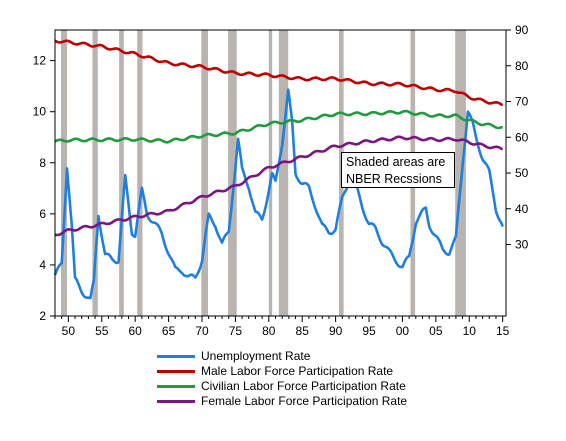 The width and height of the screenshot is (566, 441). What do you see at coordinates (304, 401) in the screenshot?
I see `legend-label-female: Female Labor Force Participation Rate` at bounding box center [304, 401].